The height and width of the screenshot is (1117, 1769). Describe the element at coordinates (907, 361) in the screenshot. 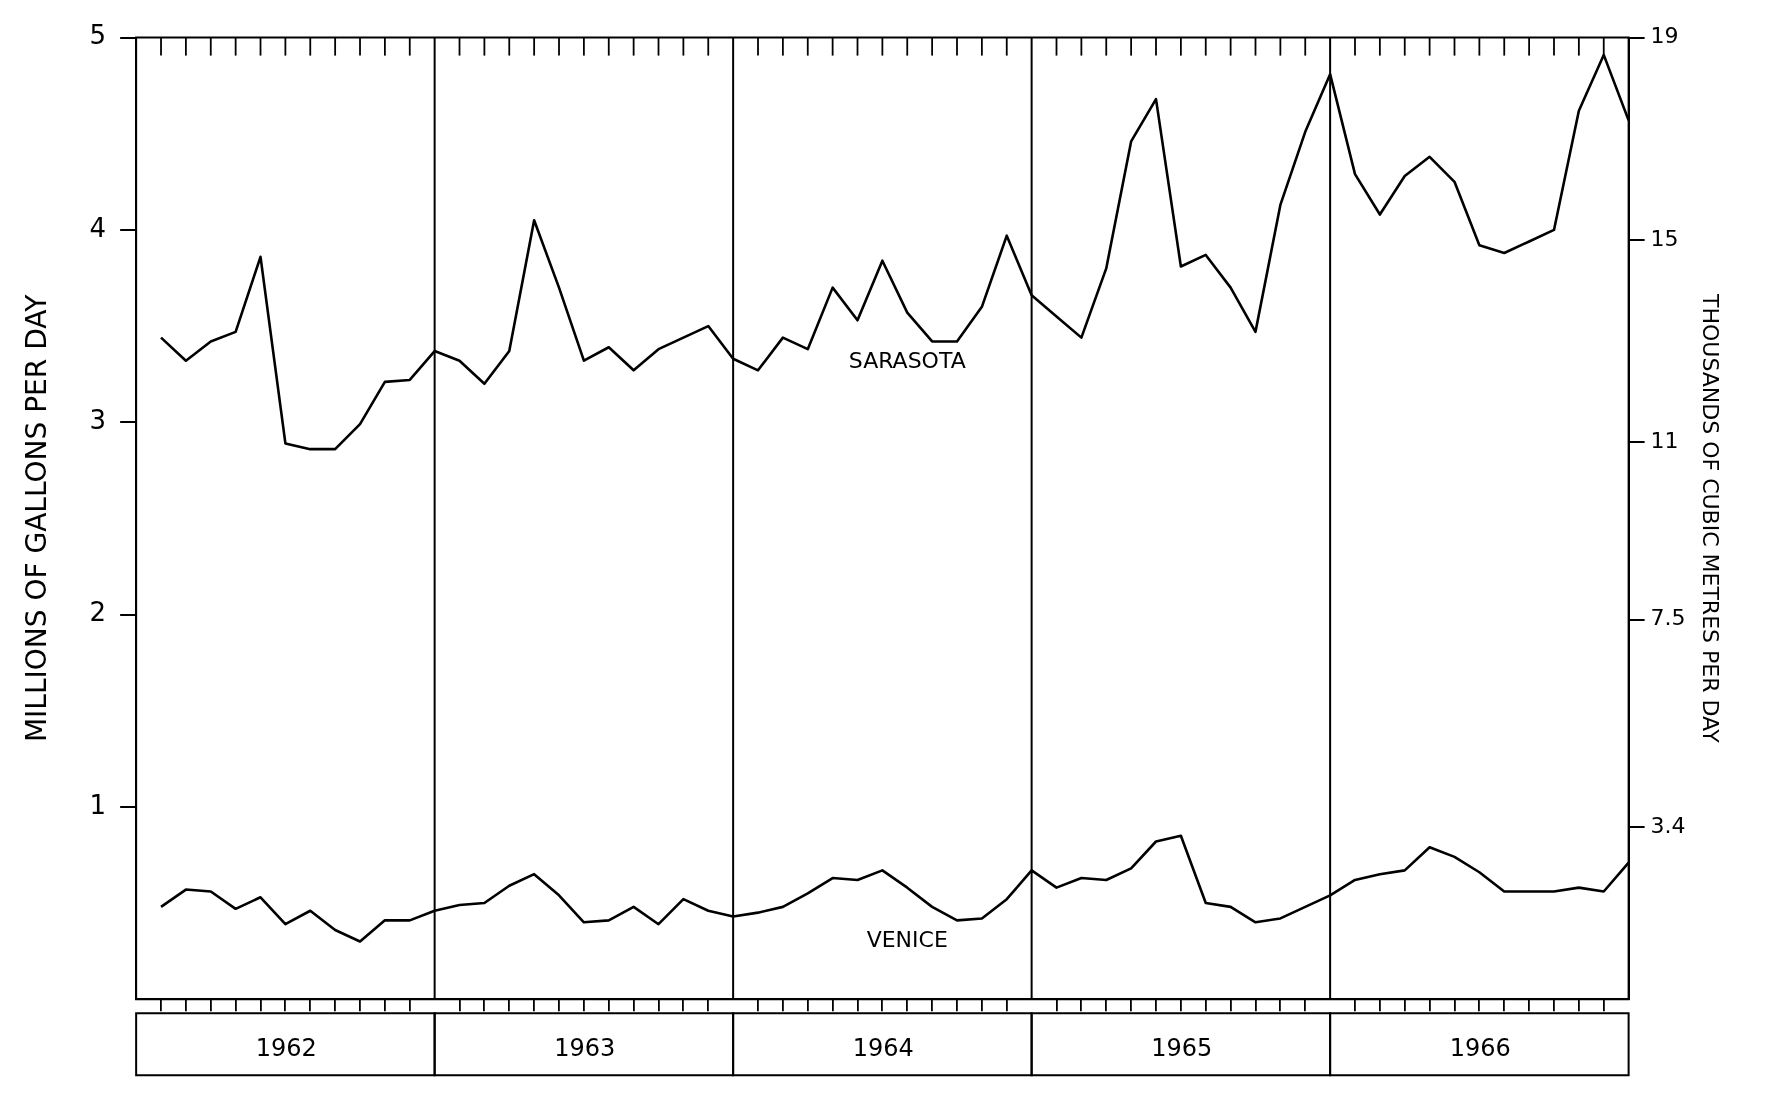

I see `series-label: SARASOTA` at that location.